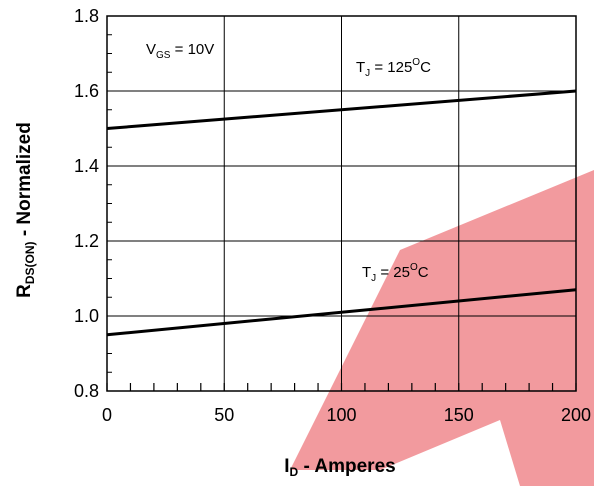 This screenshot has width=594, height=486. I want to click on y-tick-label: 1.6, so click(86, 91).